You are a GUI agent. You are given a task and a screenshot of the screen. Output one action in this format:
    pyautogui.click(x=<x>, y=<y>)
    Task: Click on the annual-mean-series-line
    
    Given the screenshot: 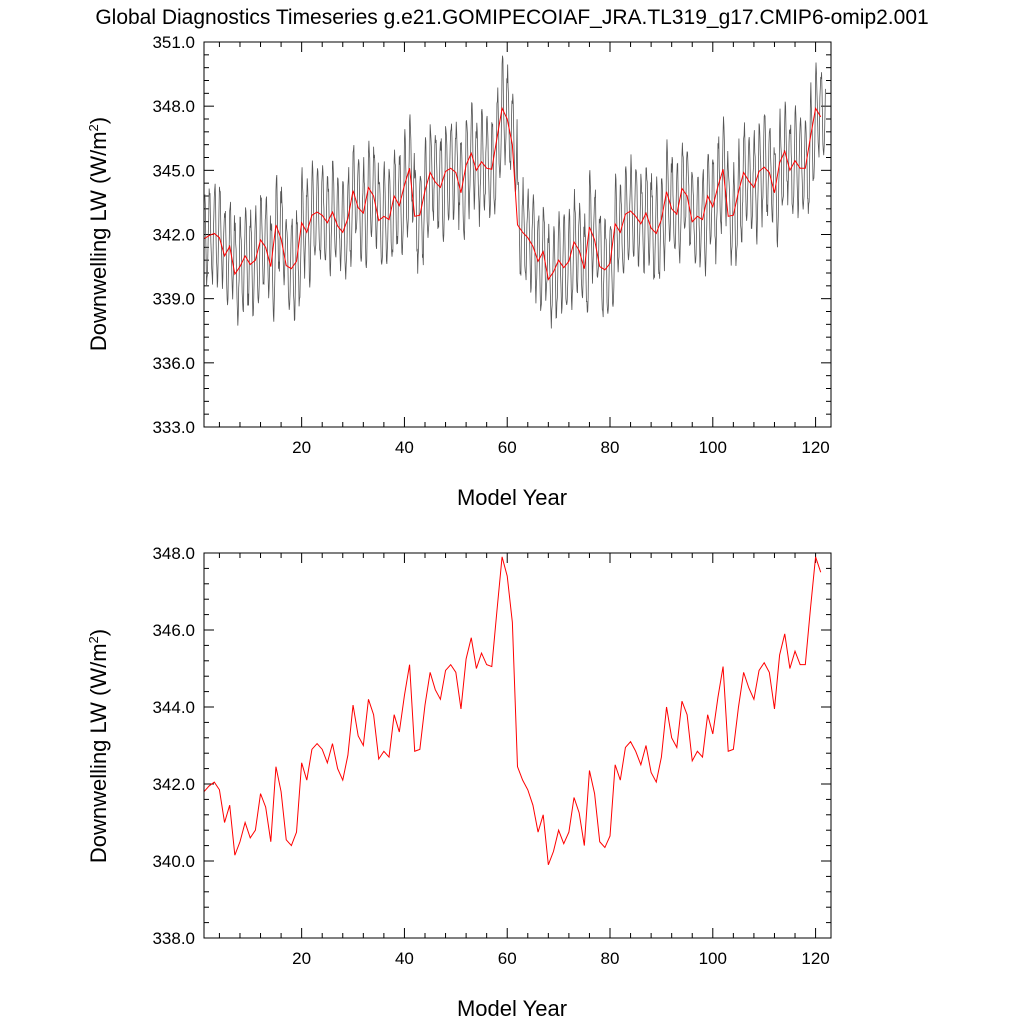 What is the action you would take?
    pyautogui.click(x=512, y=193)
    